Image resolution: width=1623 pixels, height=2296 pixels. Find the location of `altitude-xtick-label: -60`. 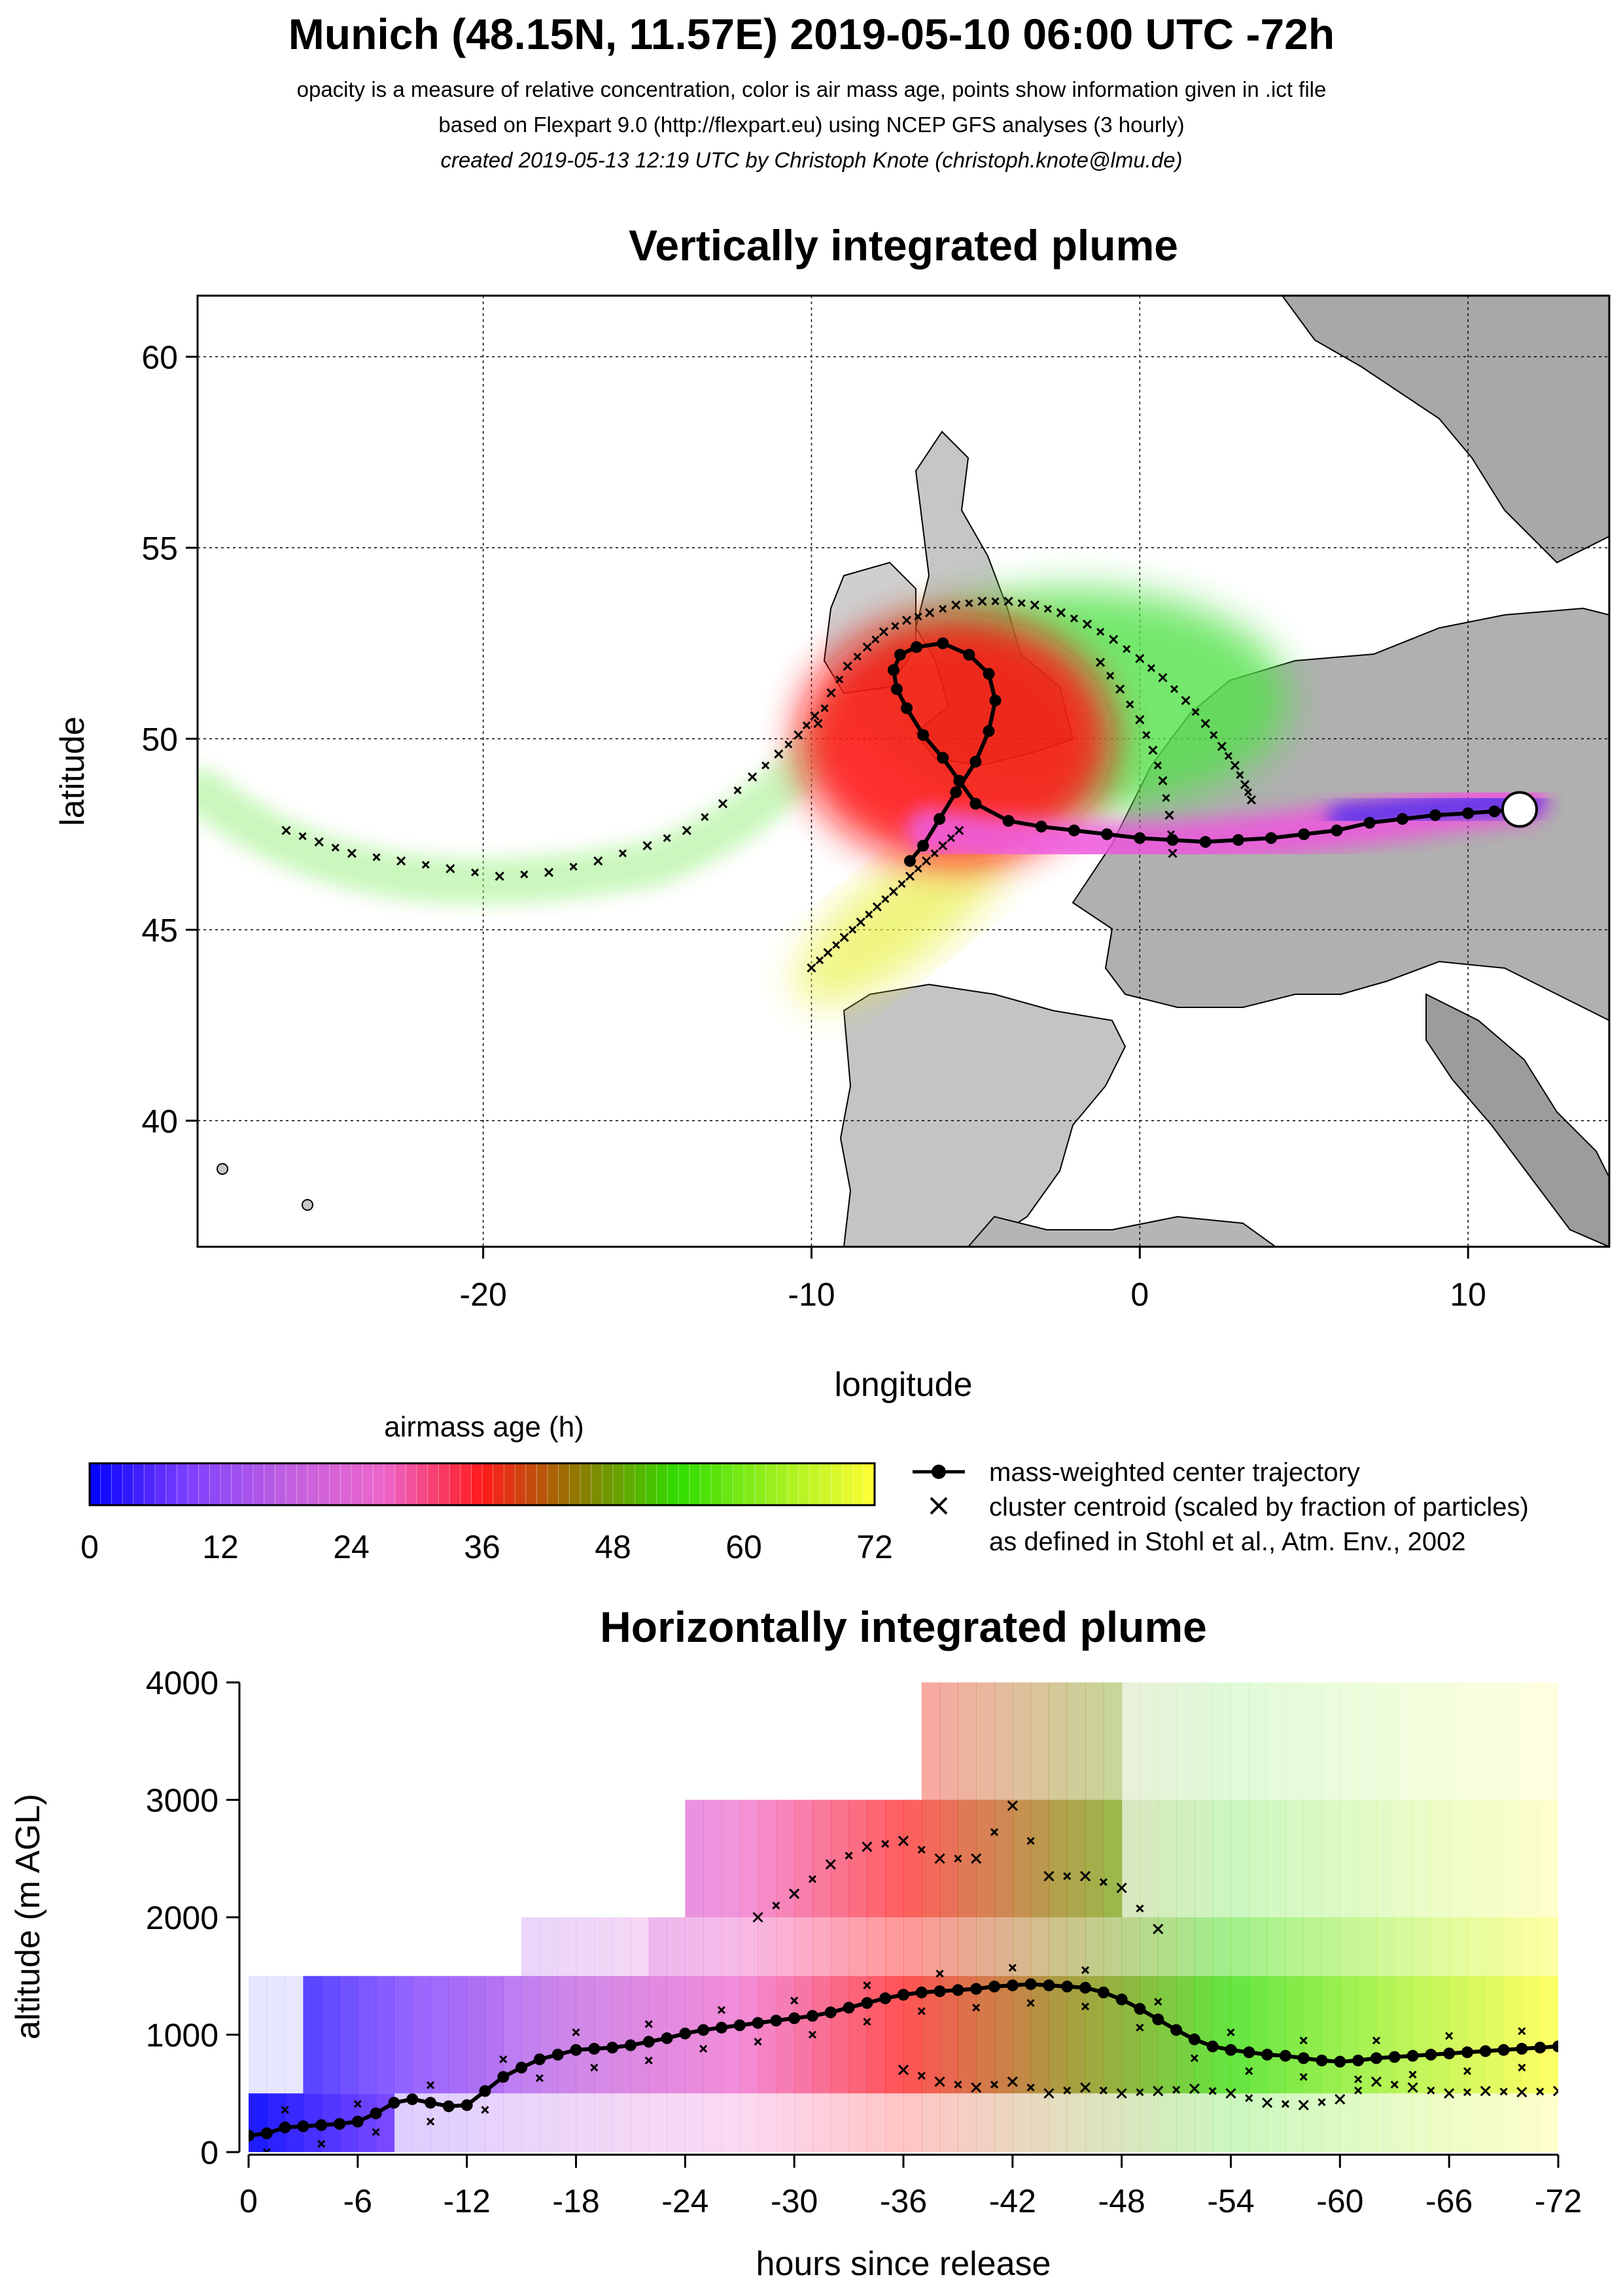

altitude-xtick-label: -60 is located at coordinates (1340, 2201).